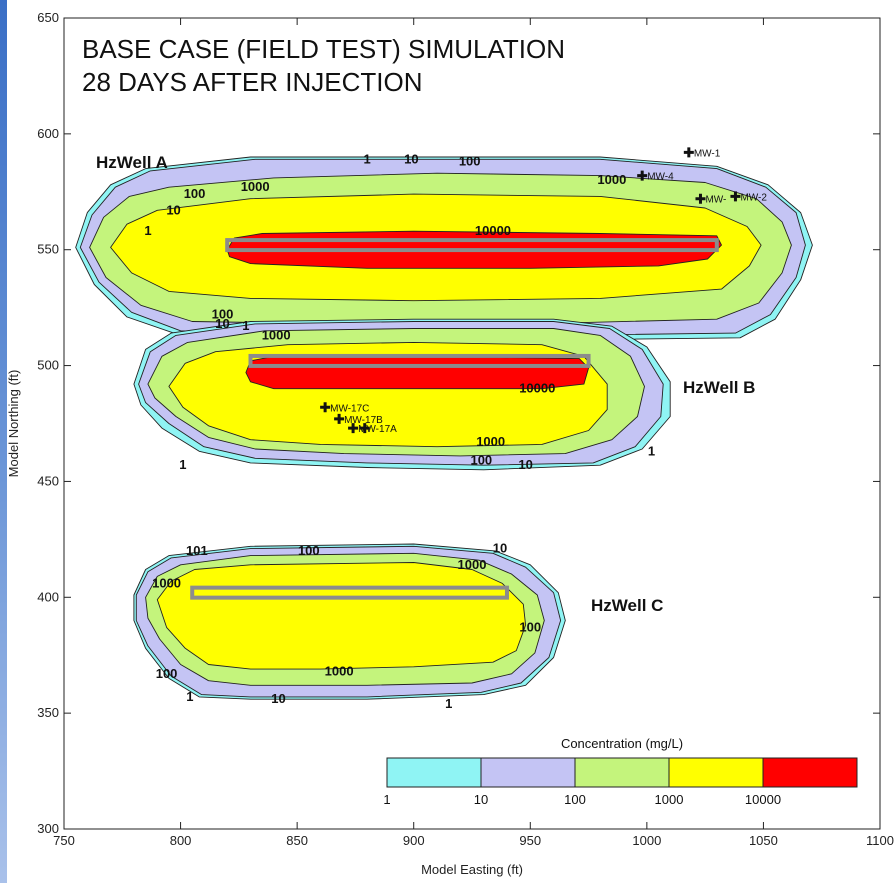 The width and height of the screenshot is (895, 888). Describe the element at coordinates (48, 596) in the screenshot. I see `y-tick-label: 400` at that location.